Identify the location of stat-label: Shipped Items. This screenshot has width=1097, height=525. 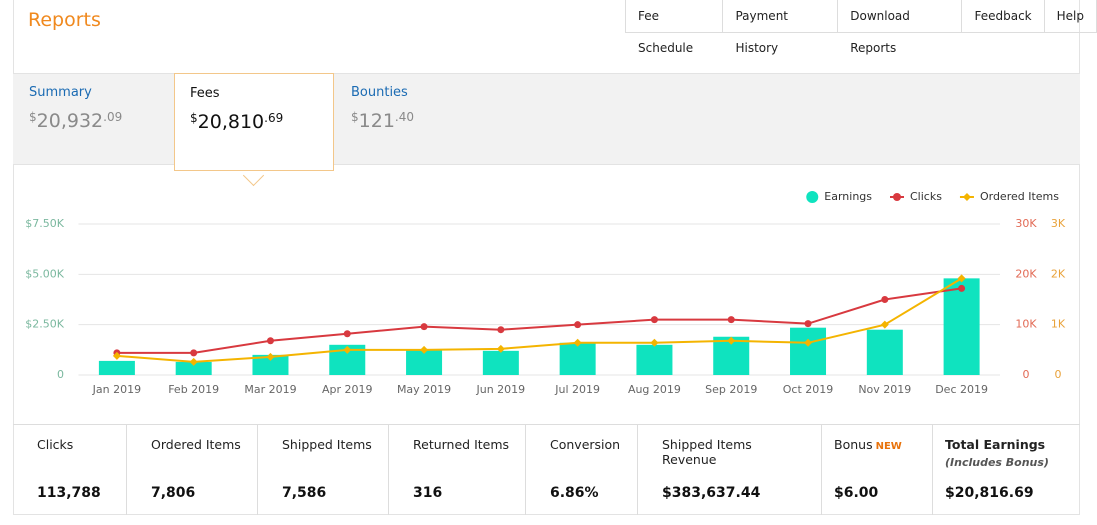
(327, 444).